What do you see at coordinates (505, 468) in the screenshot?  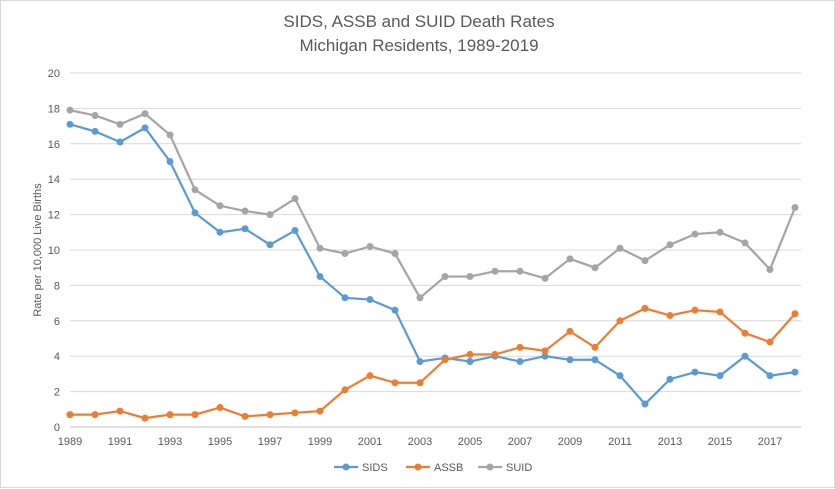 I see `legend-item-suid: SUID` at bounding box center [505, 468].